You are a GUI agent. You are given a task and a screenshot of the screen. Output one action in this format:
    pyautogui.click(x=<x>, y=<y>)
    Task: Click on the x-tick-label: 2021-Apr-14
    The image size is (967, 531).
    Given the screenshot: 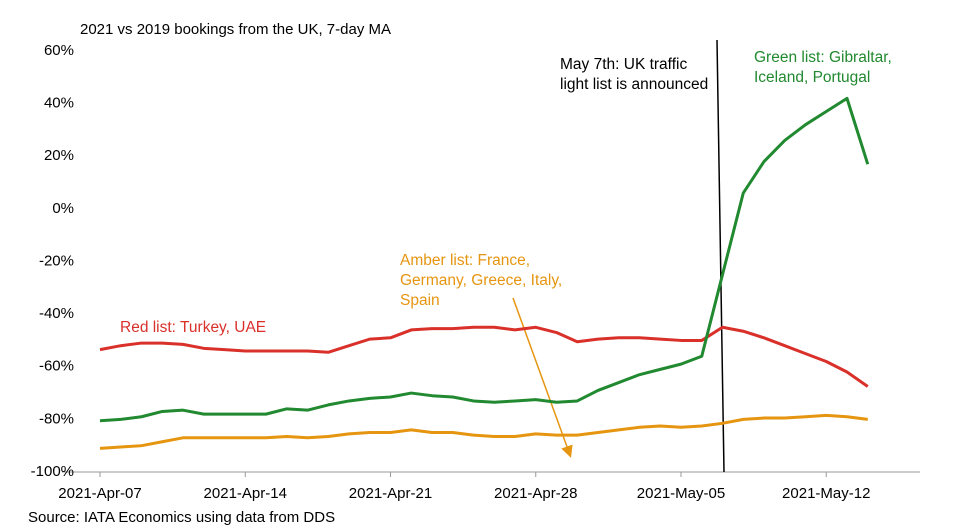 What is the action you would take?
    pyautogui.click(x=245, y=493)
    